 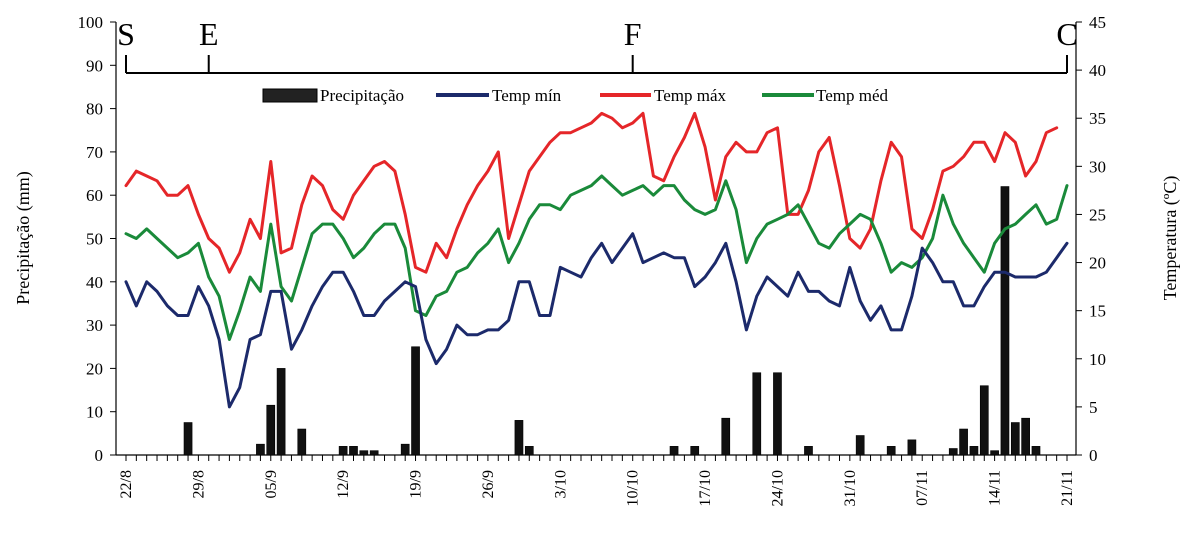 What do you see at coordinates (1066, 34) in the screenshot?
I see `stage-label: C` at bounding box center [1066, 34].